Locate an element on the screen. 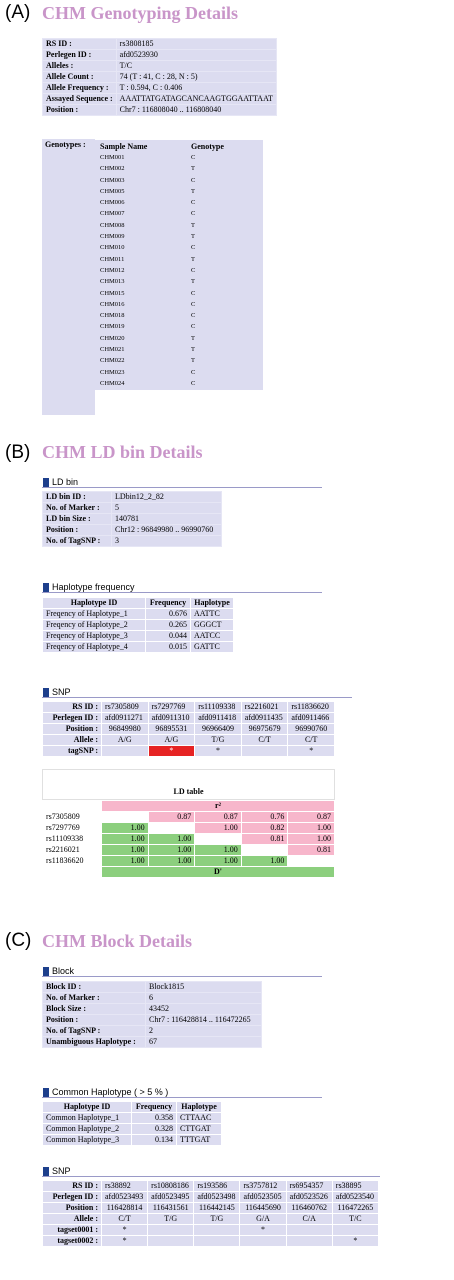 Image resolution: width=454 pixels, height=1280 pixels. haplotype-sequence: AATCC is located at coordinates (212, 636).